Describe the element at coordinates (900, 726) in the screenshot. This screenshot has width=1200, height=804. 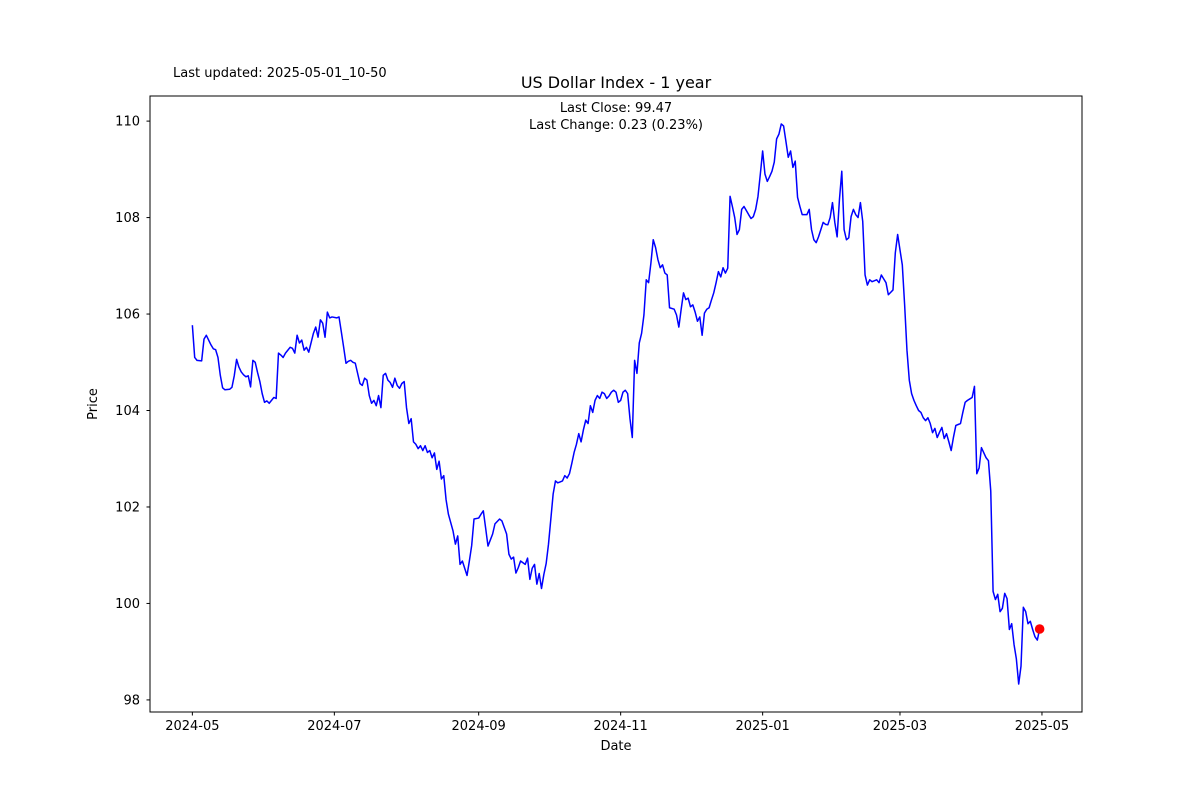
I see `x-tick-label: 2025-03` at that location.